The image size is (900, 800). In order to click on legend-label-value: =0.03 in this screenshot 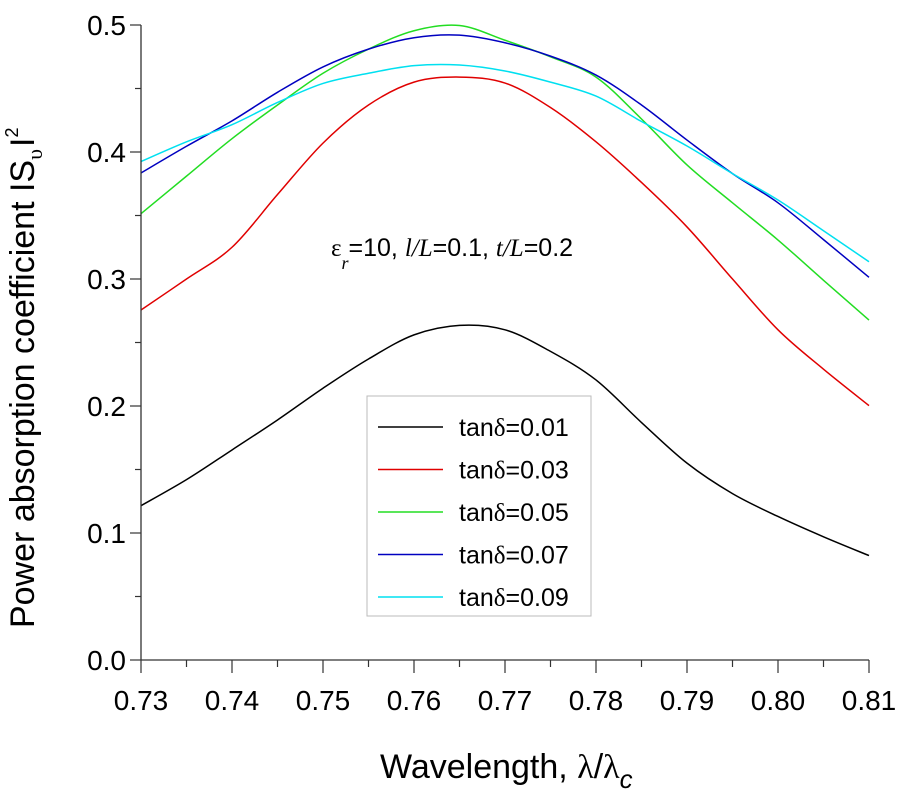, I will do `click(537, 471)`.